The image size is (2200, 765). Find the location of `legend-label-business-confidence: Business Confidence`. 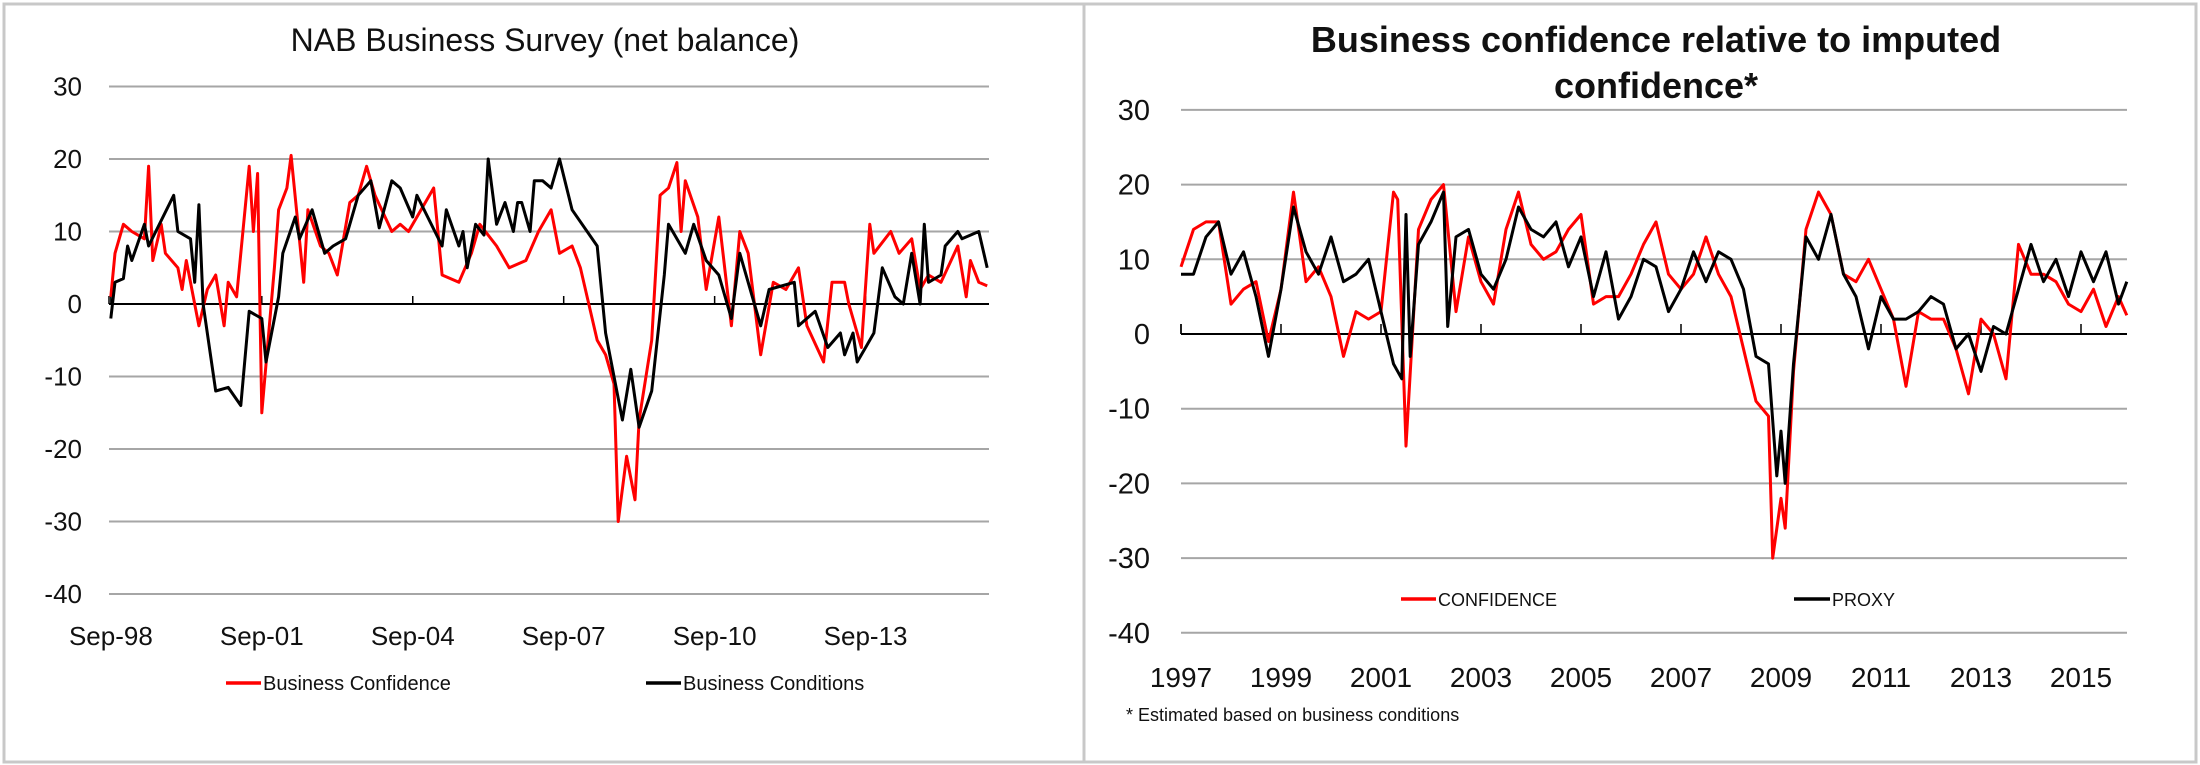

legend-label-business-confidence: Business Confidence is located at coordinates (357, 684).